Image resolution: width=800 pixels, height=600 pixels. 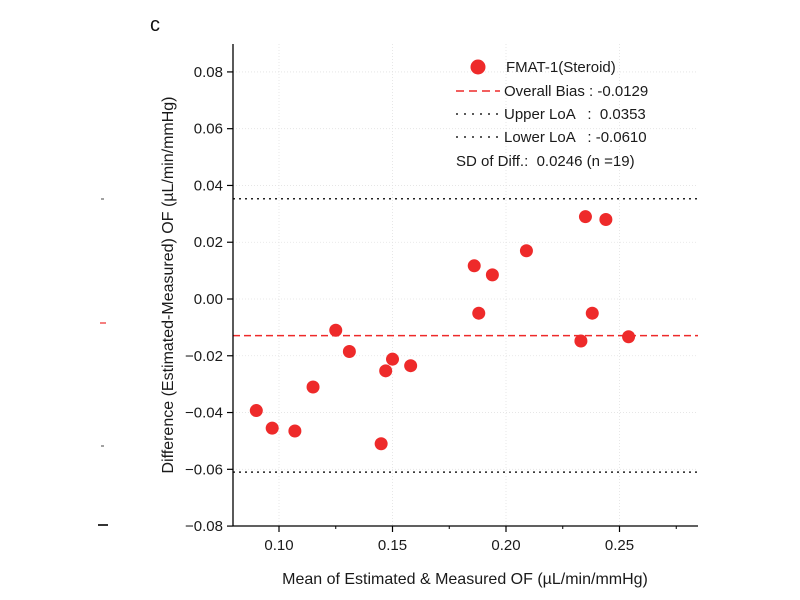 What do you see at coordinates (103, 362) in the screenshot?
I see `left-margin-marks` at bounding box center [103, 362].